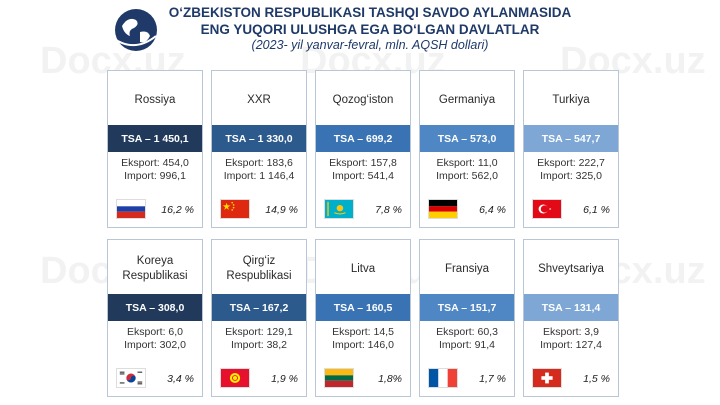  Describe the element at coordinates (388, 210) in the screenshot. I see `share-percent: 7,8 %` at that location.